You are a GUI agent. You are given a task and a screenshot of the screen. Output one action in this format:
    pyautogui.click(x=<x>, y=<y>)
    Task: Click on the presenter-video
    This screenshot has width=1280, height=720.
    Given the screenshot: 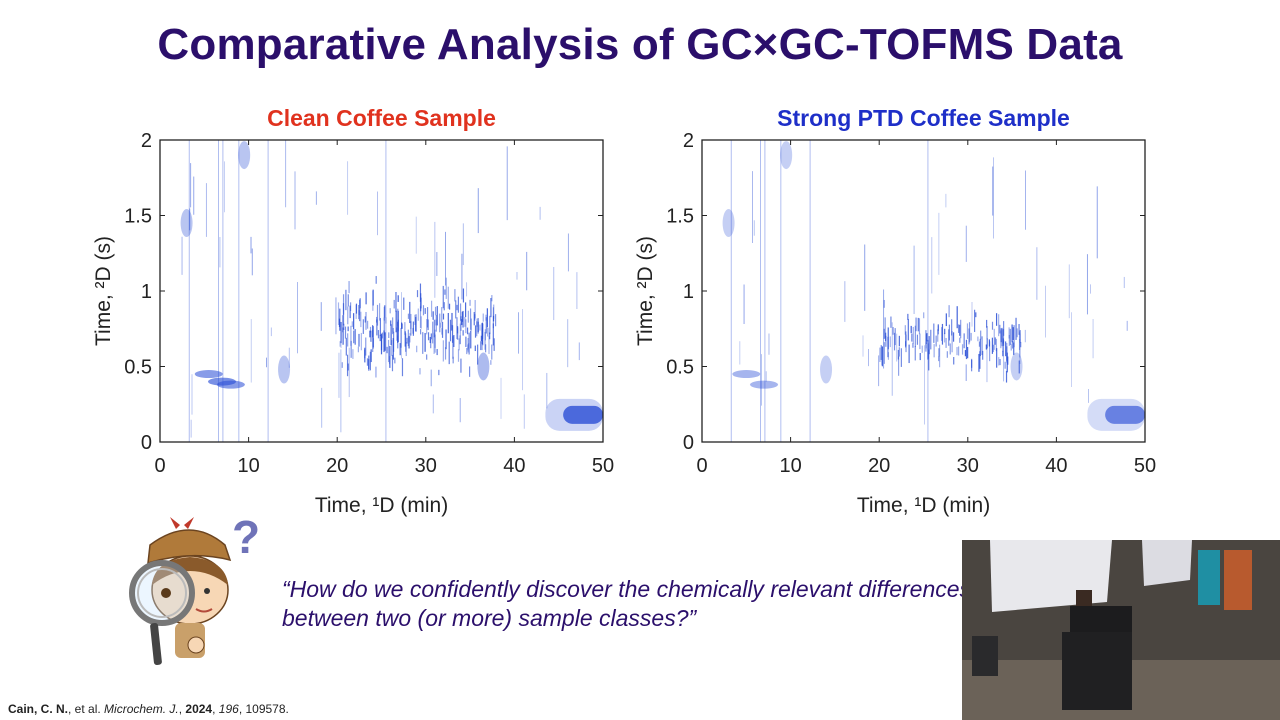 What is the action you would take?
    pyautogui.click(x=1121, y=630)
    